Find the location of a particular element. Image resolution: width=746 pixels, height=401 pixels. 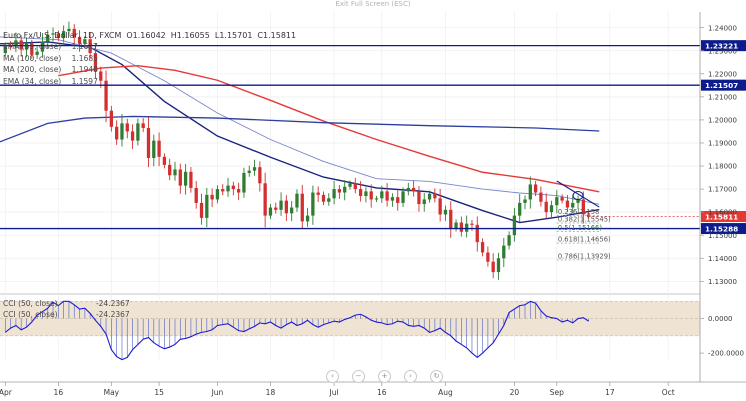

price-tick-label: 1.13000 is located at coordinates (722, 282).